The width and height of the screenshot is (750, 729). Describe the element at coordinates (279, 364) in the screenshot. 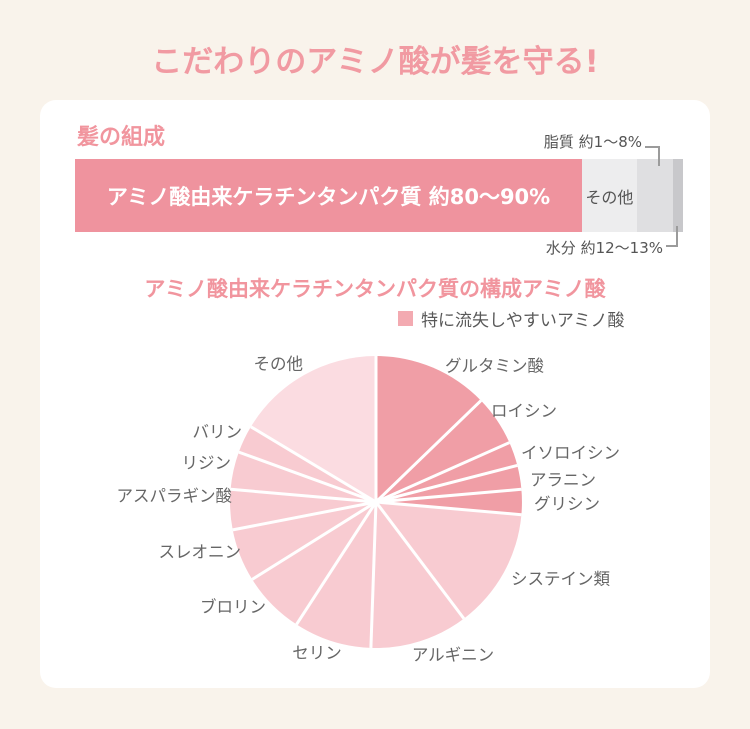

I see `pie-label: その他` at that location.